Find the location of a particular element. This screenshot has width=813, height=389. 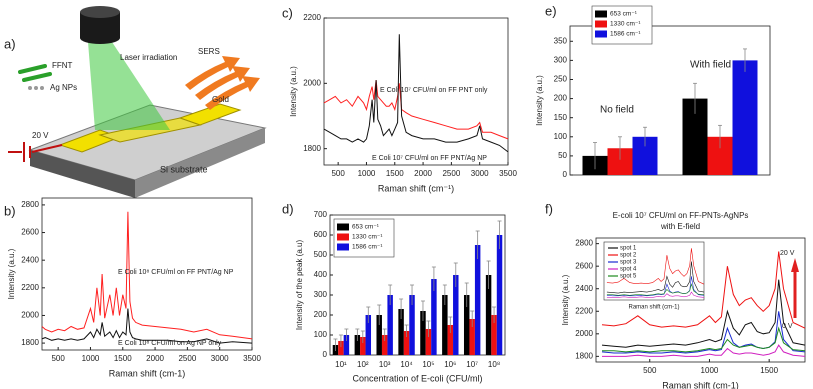

y-tick-label: 2200 is located at coordinates (584, 310).